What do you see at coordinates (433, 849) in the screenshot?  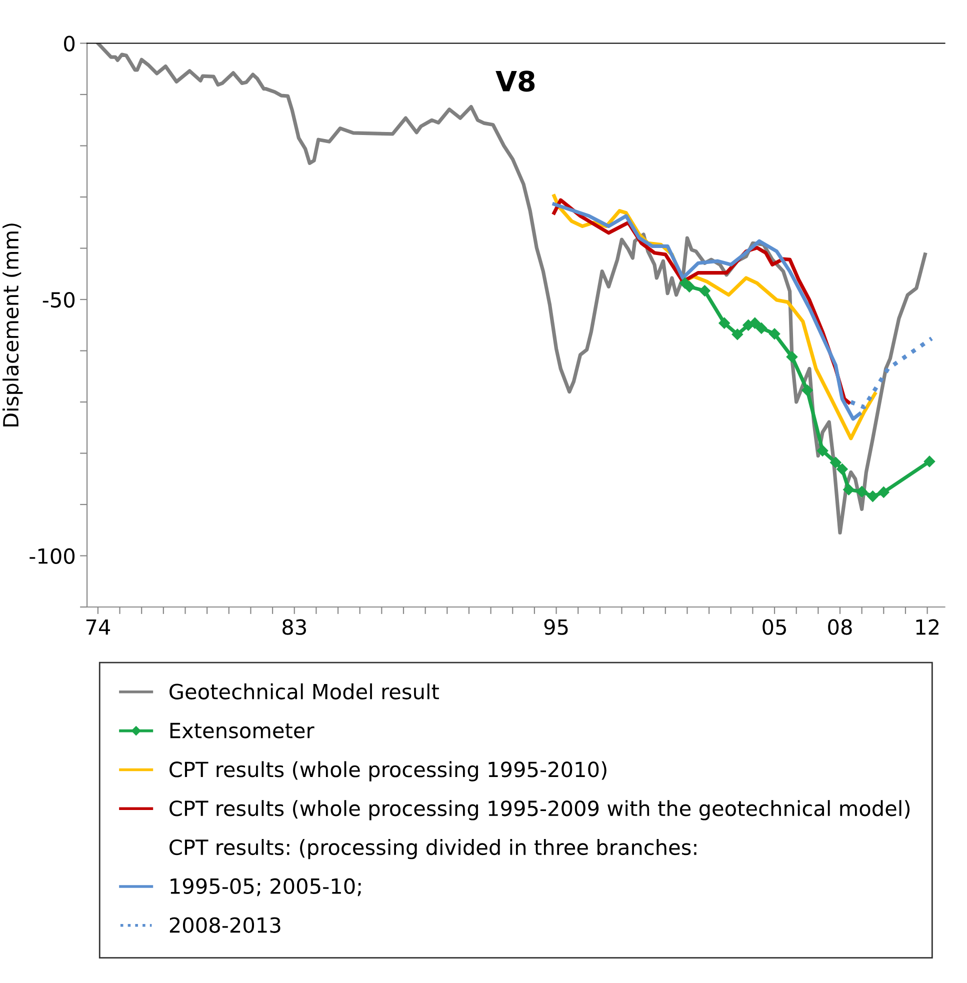 I see `text: CPT results: (processing divided in three branches:` at bounding box center [433, 849].